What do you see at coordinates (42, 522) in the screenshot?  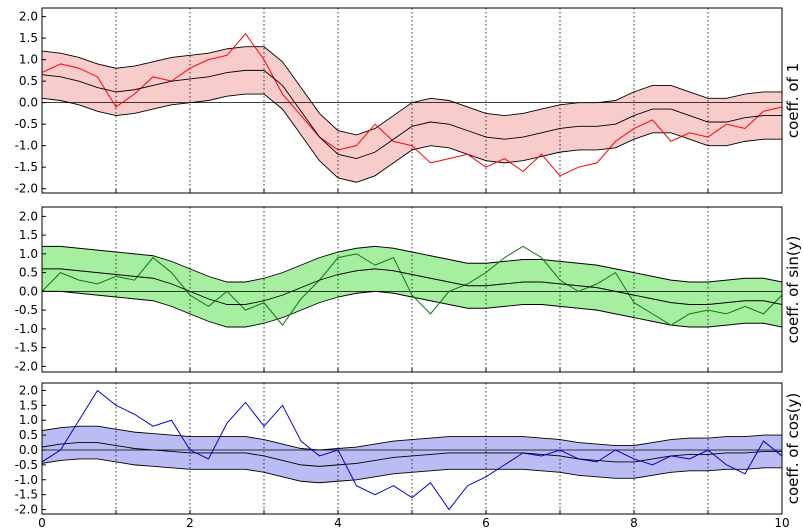 I see `x-tick-label: 0` at bounding box center [42, 522].